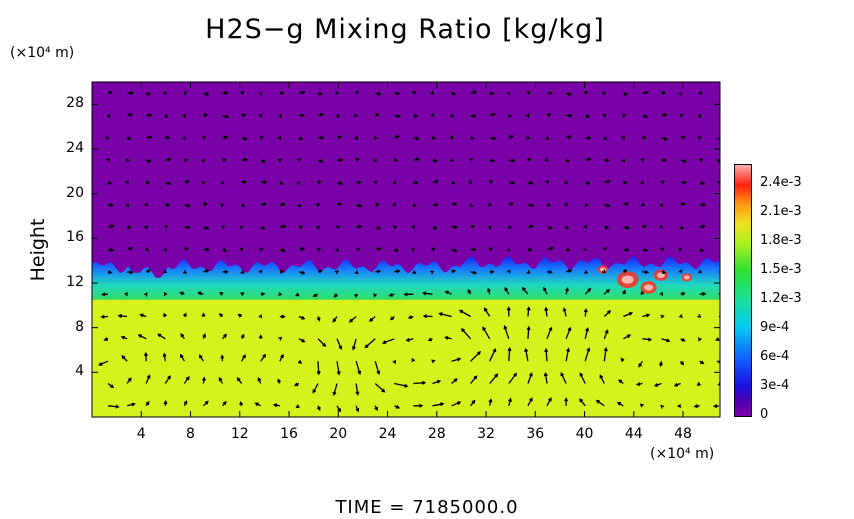 This screenshot has height=519, width=854. I want to click on x-tick-label: 12, so click(239, 434).